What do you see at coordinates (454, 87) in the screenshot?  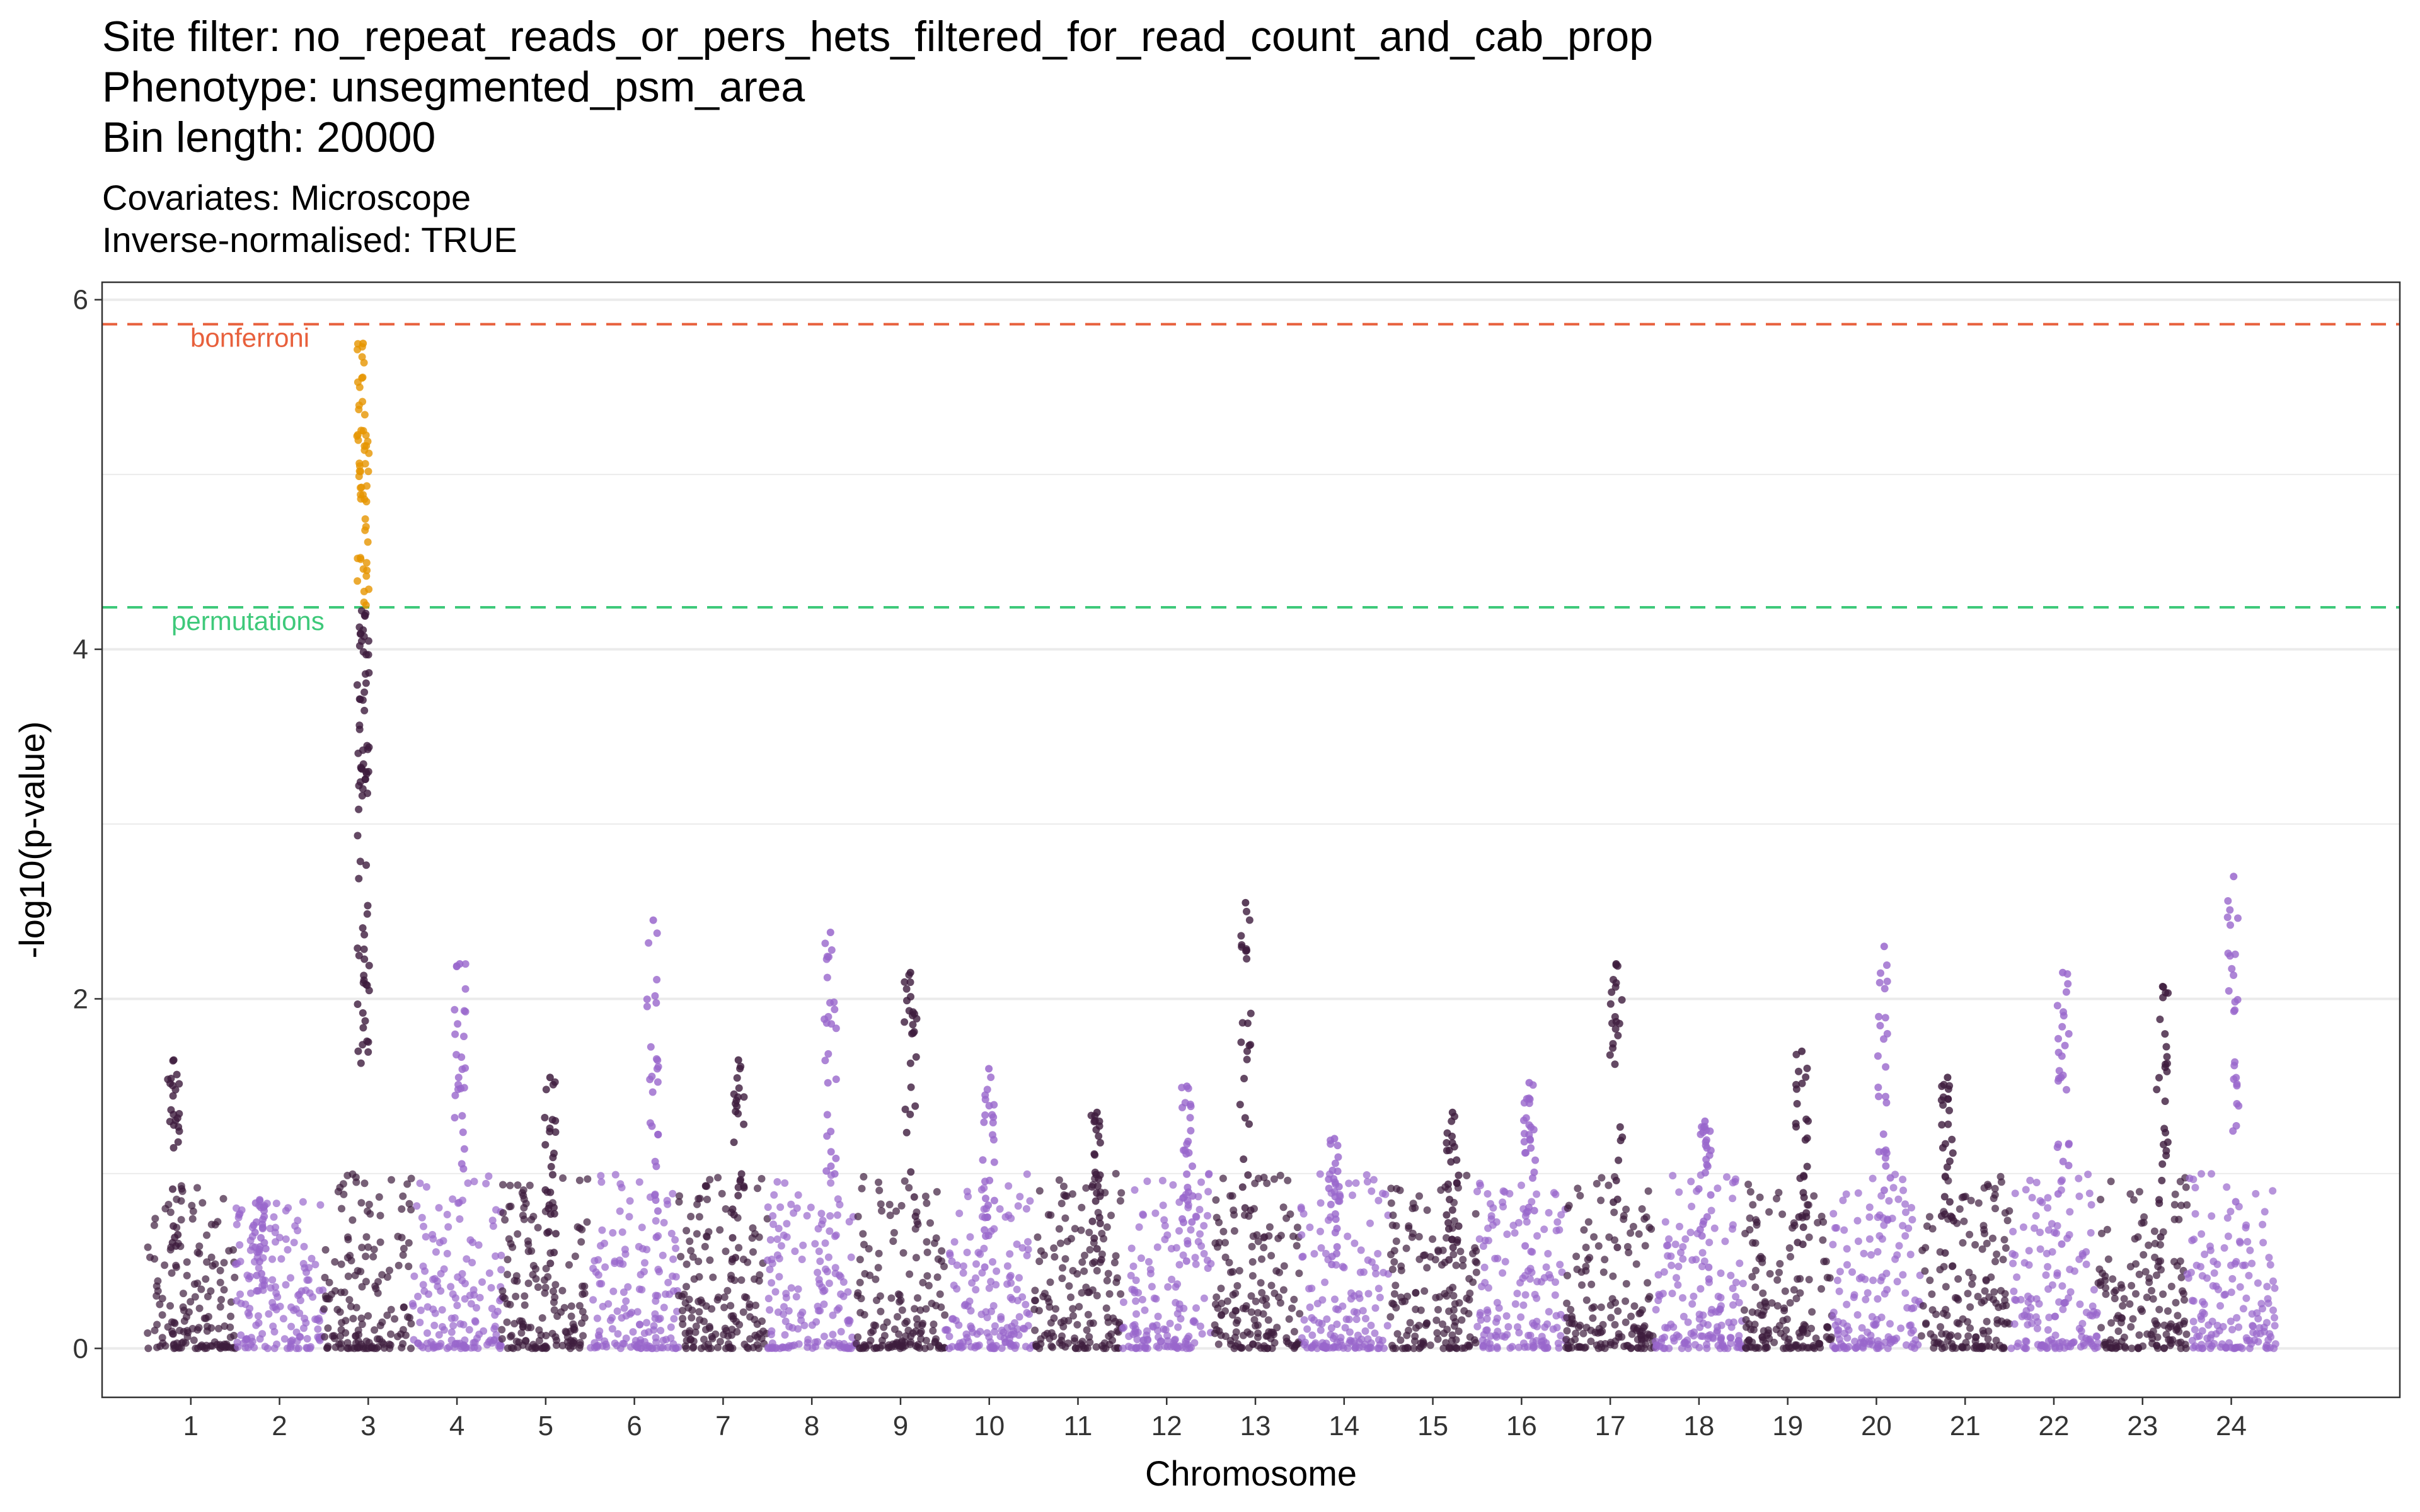 I see `title-phenotype: Phenotype: unsegmented_psm_area` at bounding box center [454, 87].